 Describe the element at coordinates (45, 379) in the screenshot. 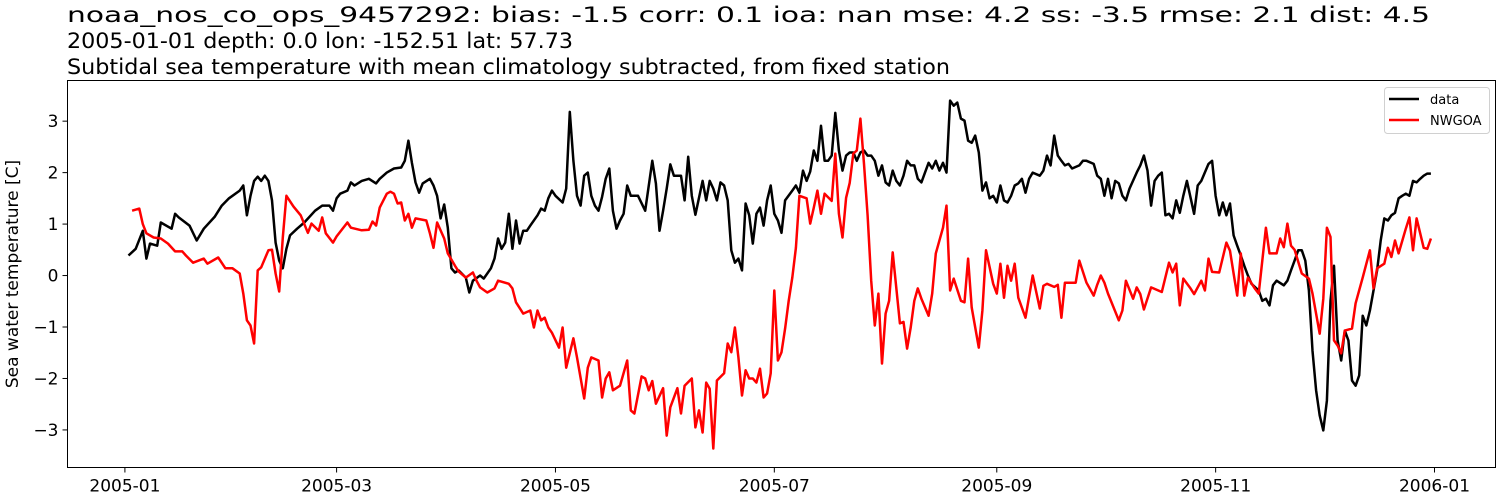

I see `y-tick-label: −2` at that location.